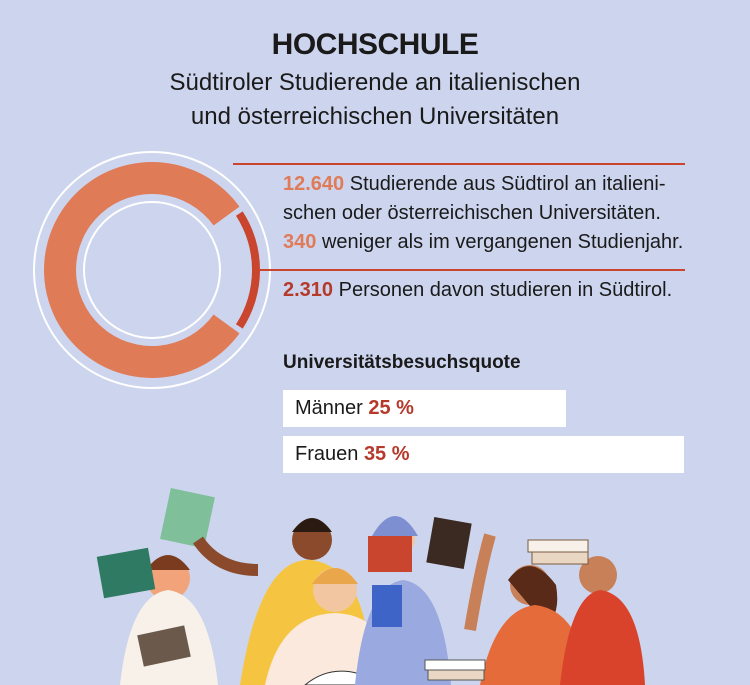 The height and width of the screenshot is (685, 750). I want to click on subtitle-line-1: Südtiroler Studierende an italienischen, so click(375, 82).